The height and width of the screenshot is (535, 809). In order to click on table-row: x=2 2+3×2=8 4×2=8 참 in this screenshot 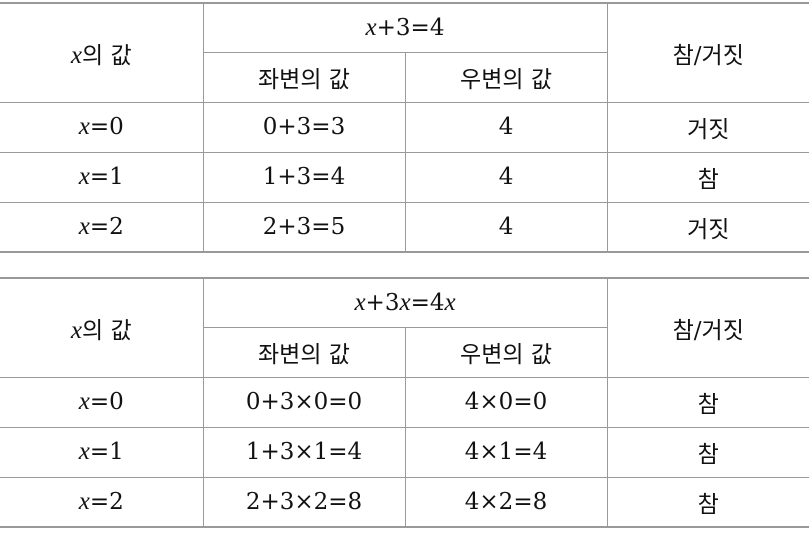, I will do `click(404, 502)`.